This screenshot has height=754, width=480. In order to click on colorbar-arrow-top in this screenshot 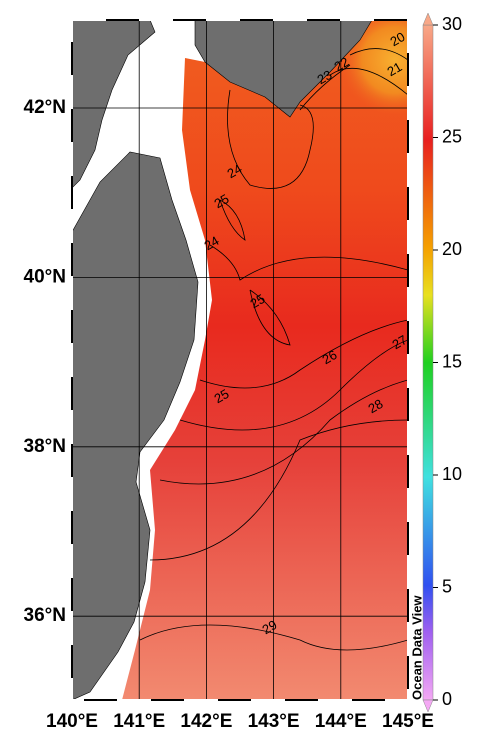, I will do `click(428, 19)`.